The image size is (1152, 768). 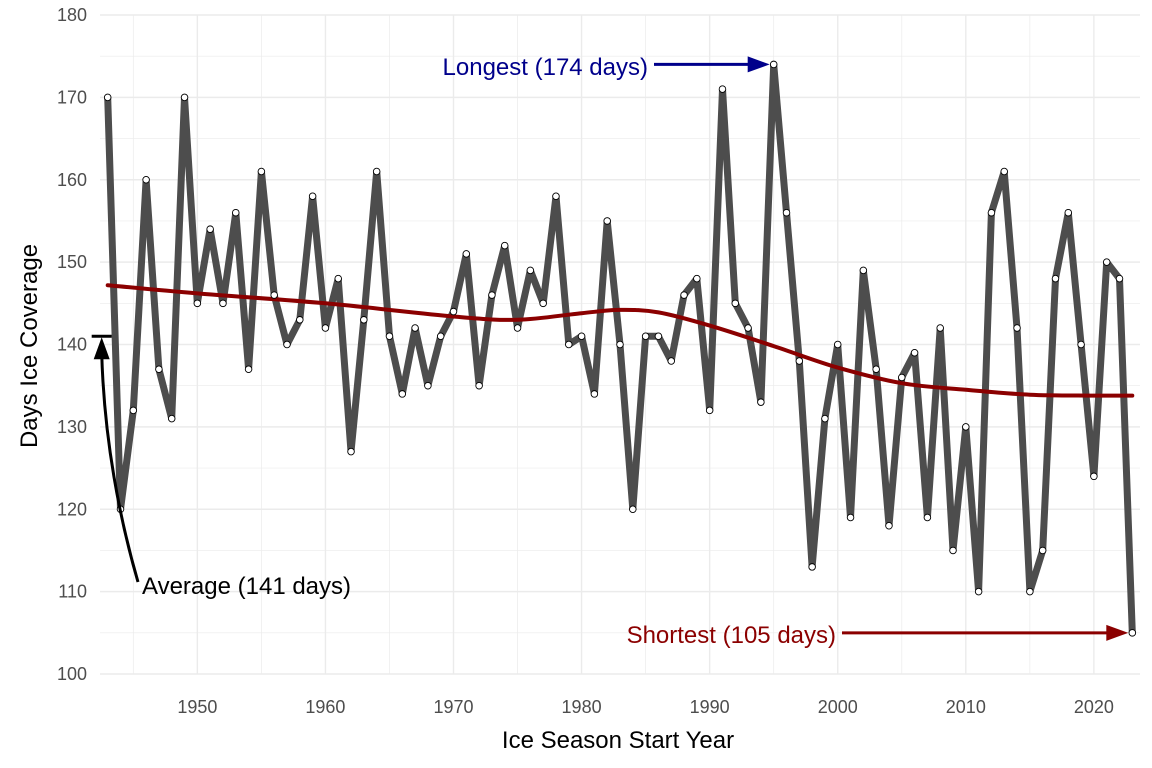 I want to click on shortest-annotation-label: Shortest (105 days), so click(x=731, y=635).